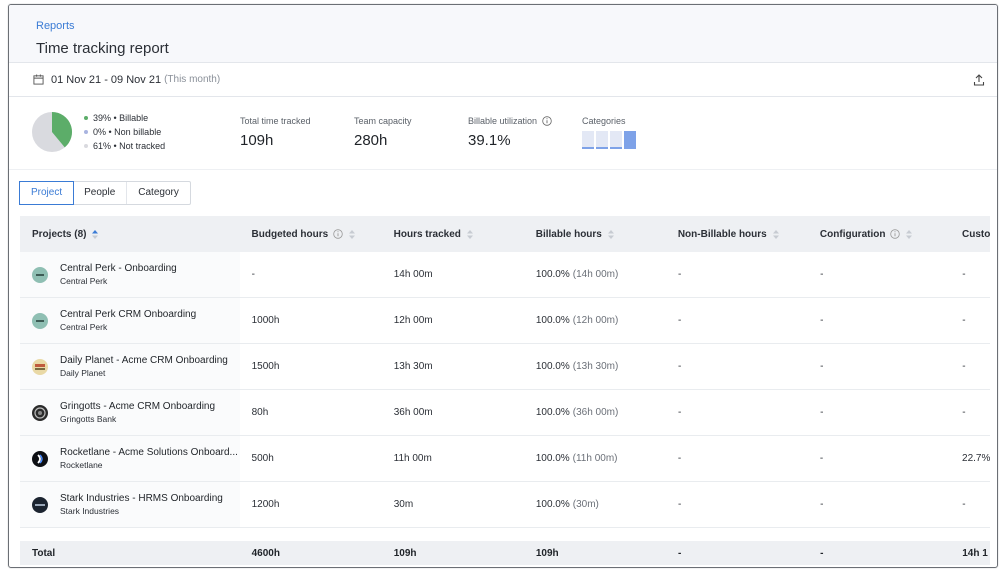 Image resolution: width=1002 pixels, height=571 pixels. I want to click on client-name: Central Perk, so click(84, 327).